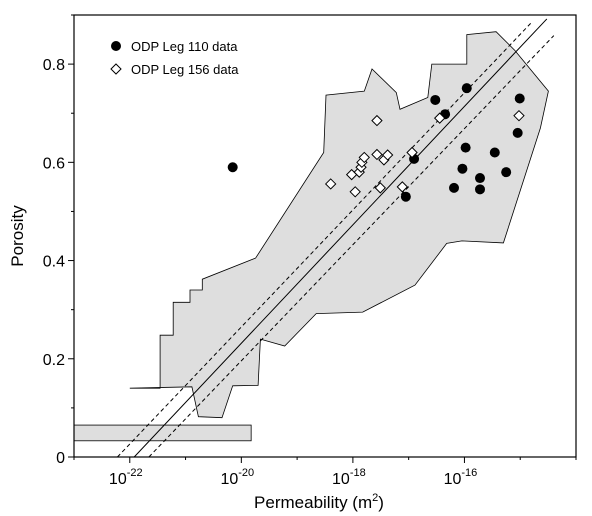 The height and width of the screenshot is (516, 592). What do you see at coordinates (54, 65) in the screenshot?
I see `y-tick-label: 0.8` at bounding box center [54, 65].